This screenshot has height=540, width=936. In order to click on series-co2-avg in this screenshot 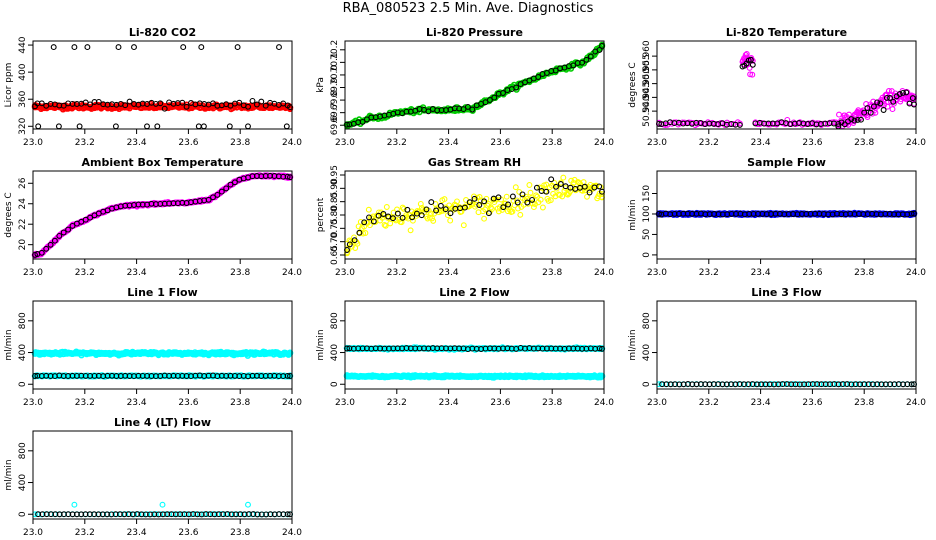, I will do `click(162, 104)`.